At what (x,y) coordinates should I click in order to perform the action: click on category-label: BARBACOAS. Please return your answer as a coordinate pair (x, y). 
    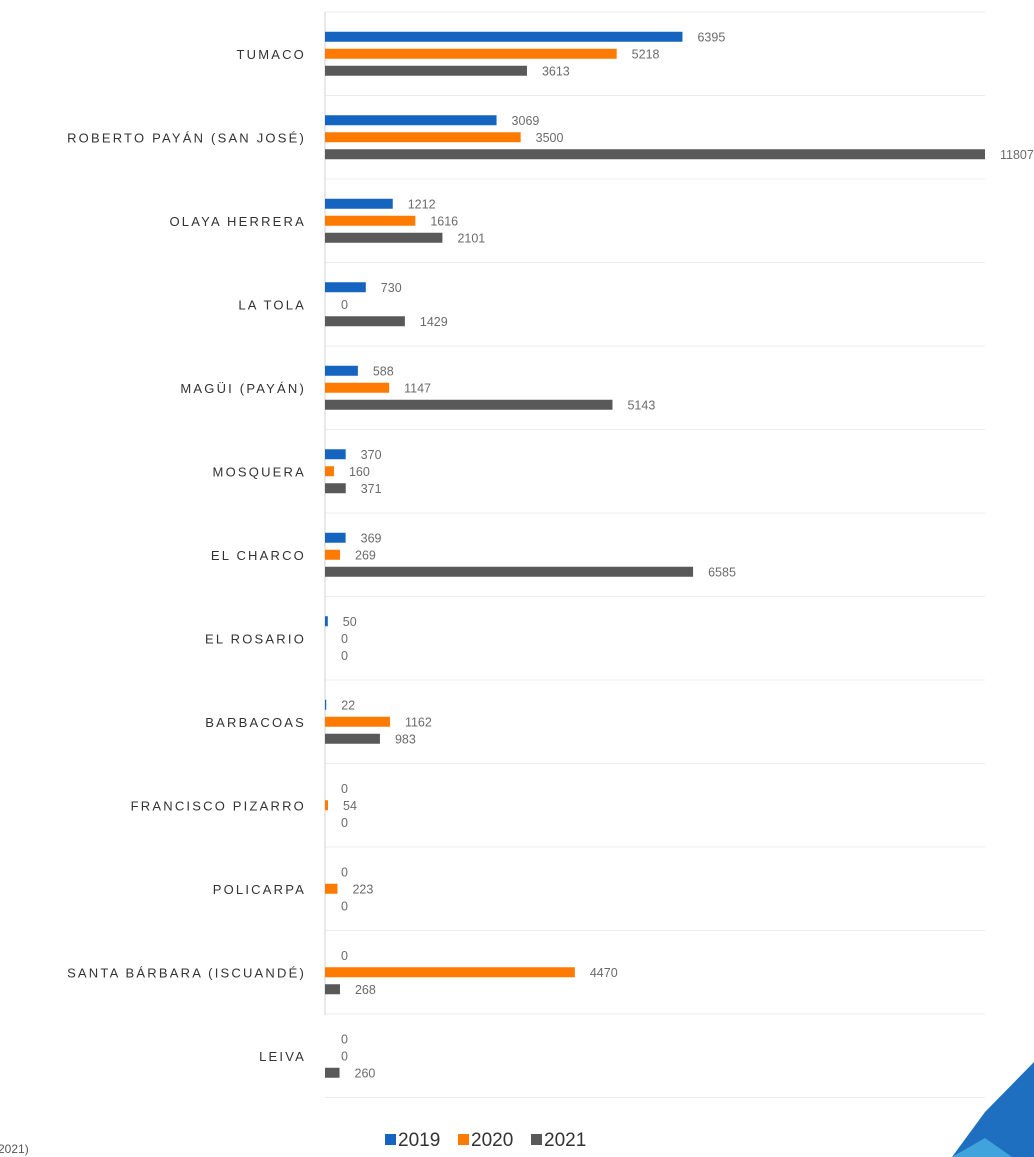
    Looking at the image, I should click on (255, 722).